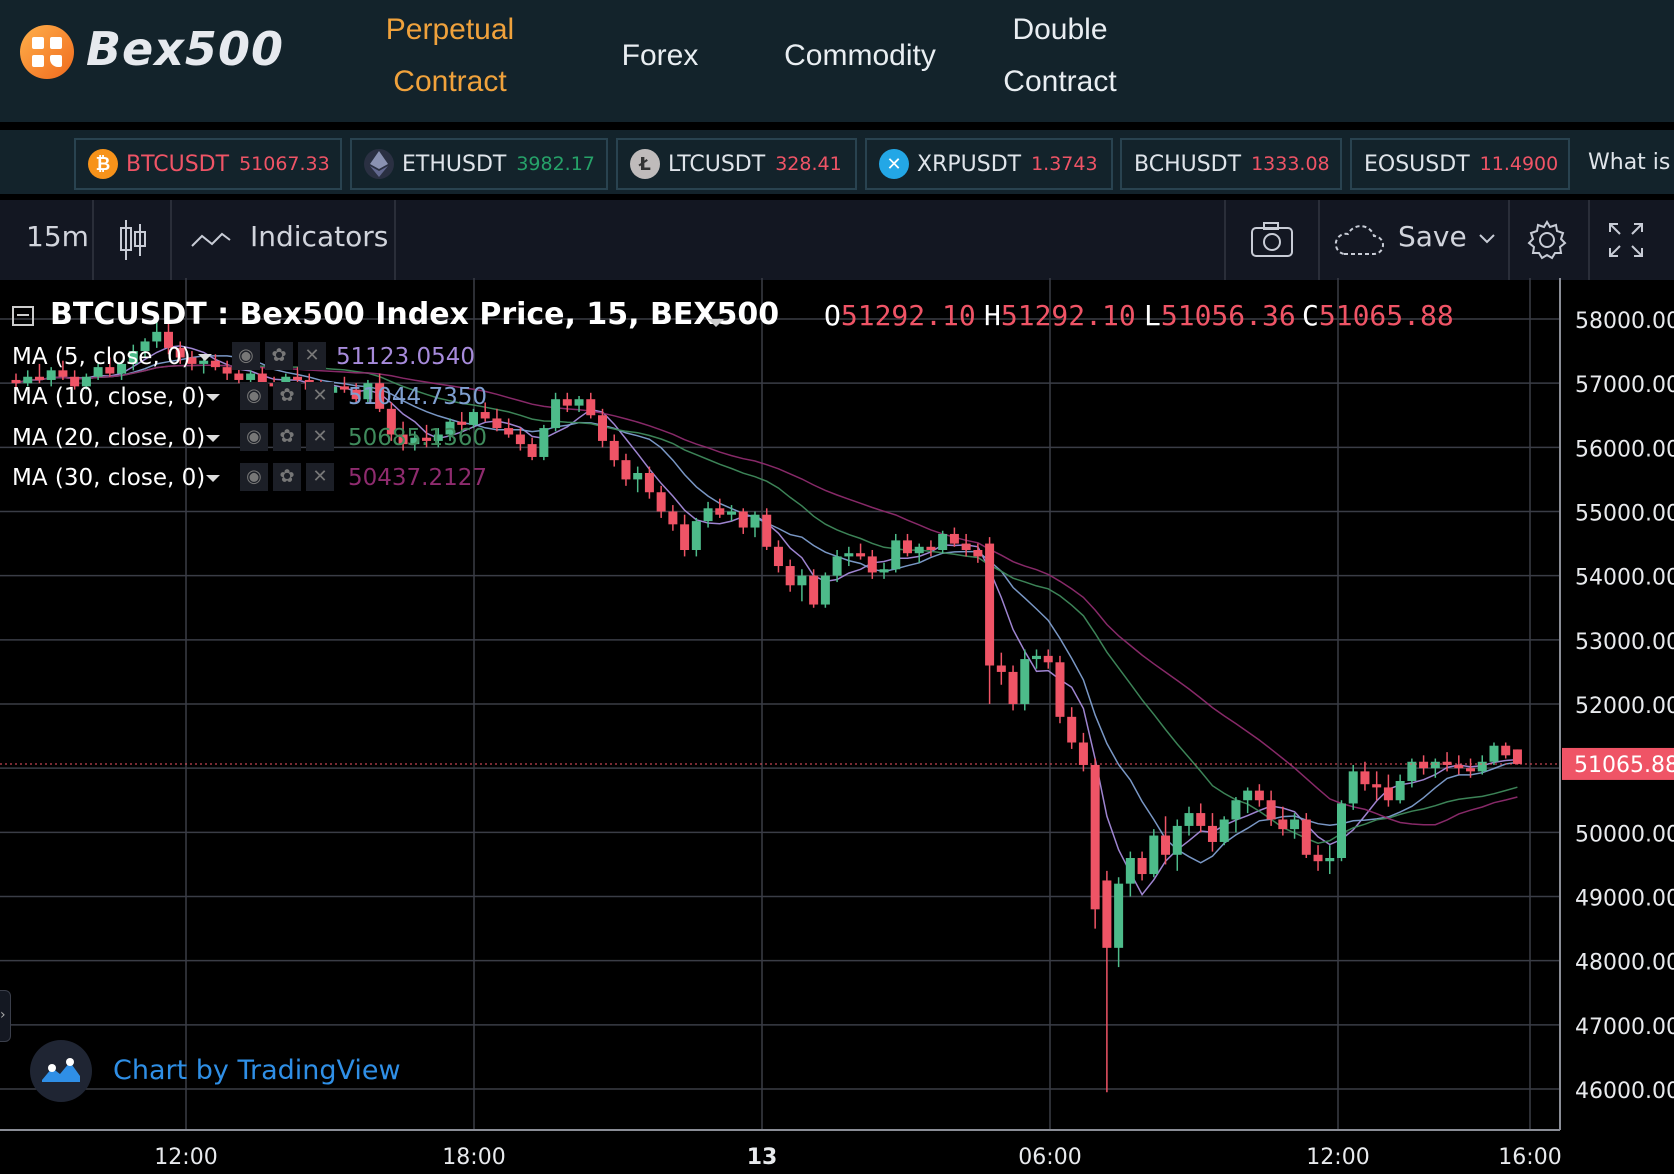 Image resolution: width=1674 pixels, height=1174 pixels. Describe the element at coordinates (1068, 315) in the screenshot. I see `ohlc-value: 51292.10` at that location.